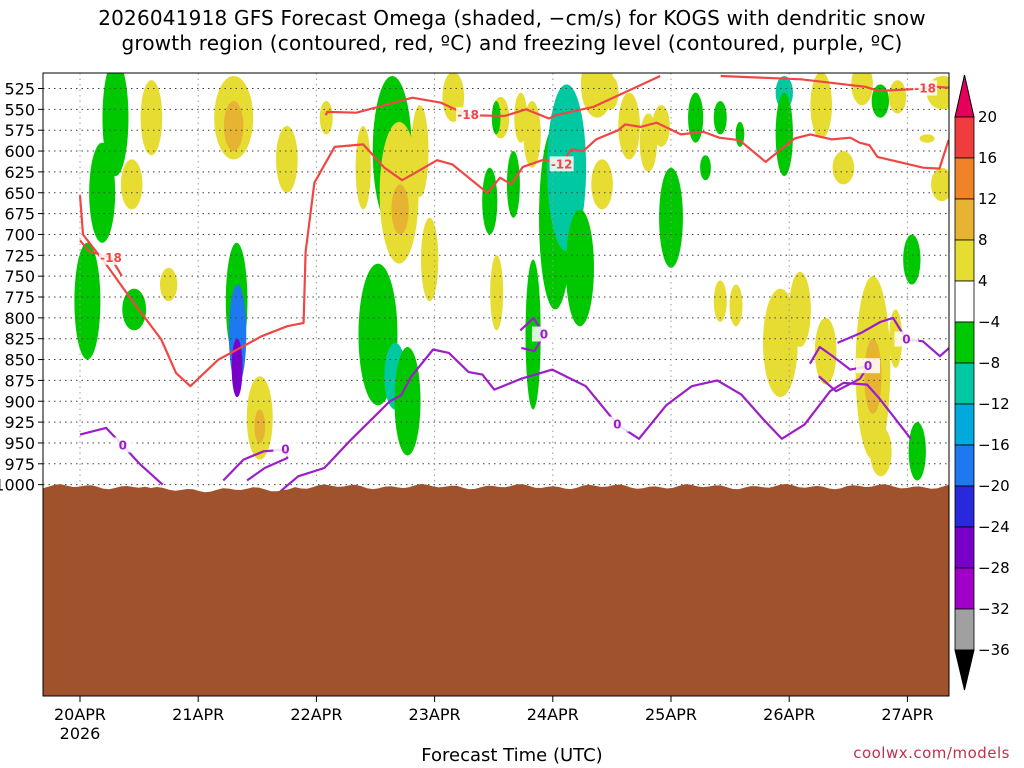  I want to click on colorbar-label-1: 16, so click(987, 158).